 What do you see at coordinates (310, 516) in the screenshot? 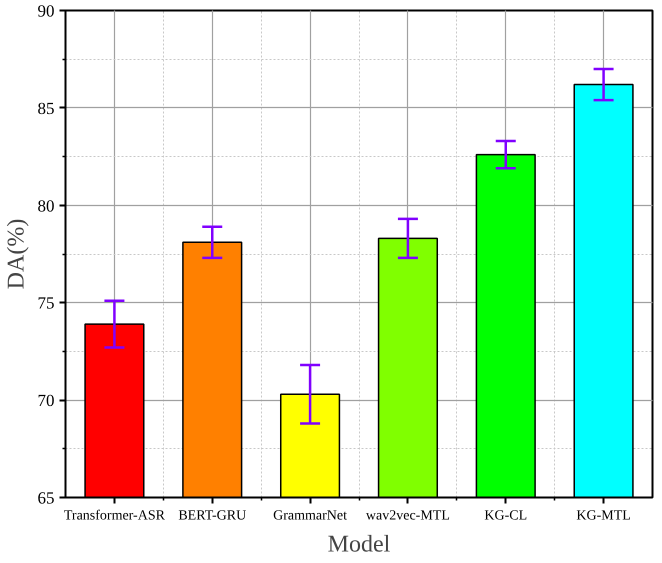
I see `x-tick-label: GrammarNet` at bounding box center [310, 516].